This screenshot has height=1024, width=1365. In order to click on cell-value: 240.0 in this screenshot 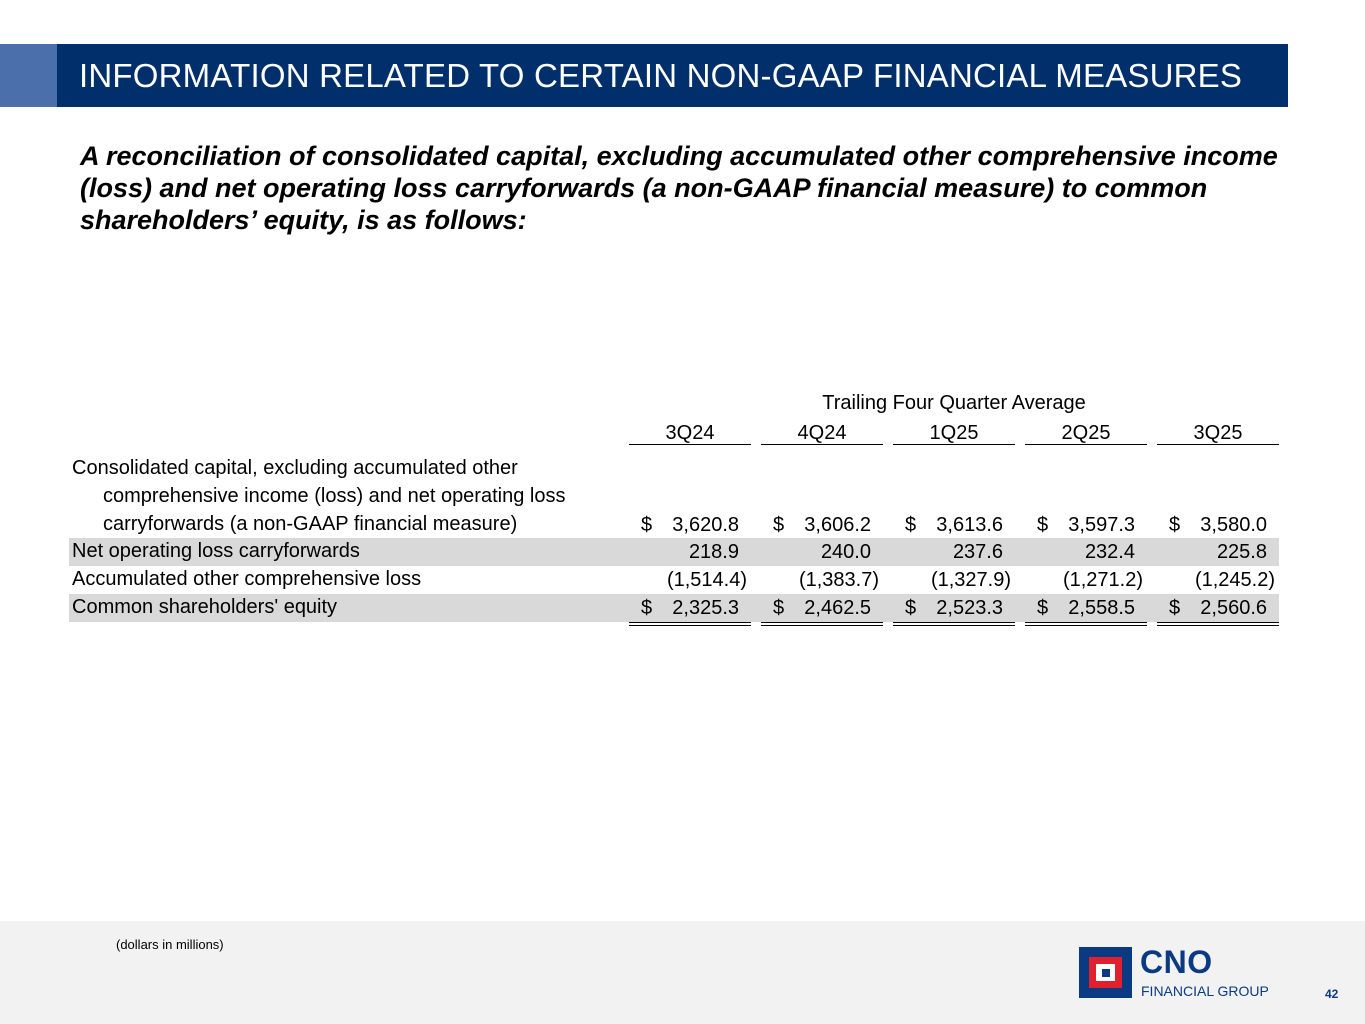, I will do `click(845, 552)`.